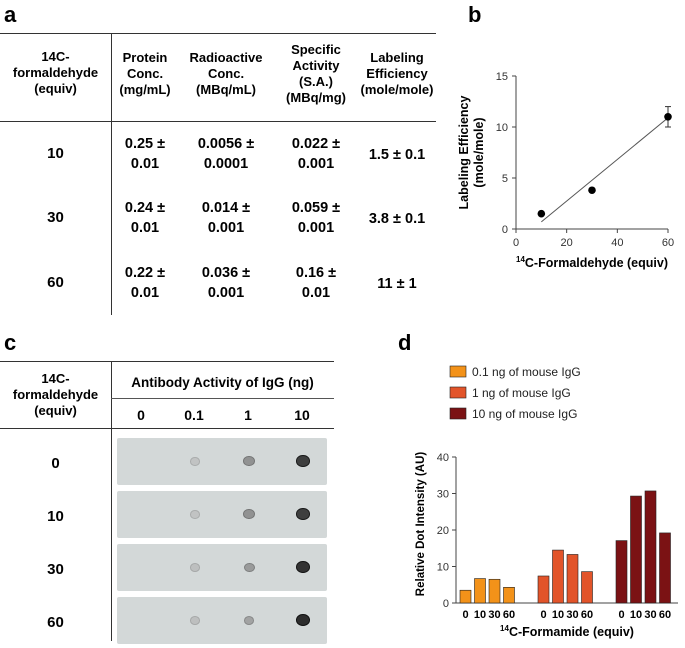 This screenshot has height=648, width=685. Describe the element at coordinates (111, 174) in the screenshot. I see `table-a-divider` at that location.